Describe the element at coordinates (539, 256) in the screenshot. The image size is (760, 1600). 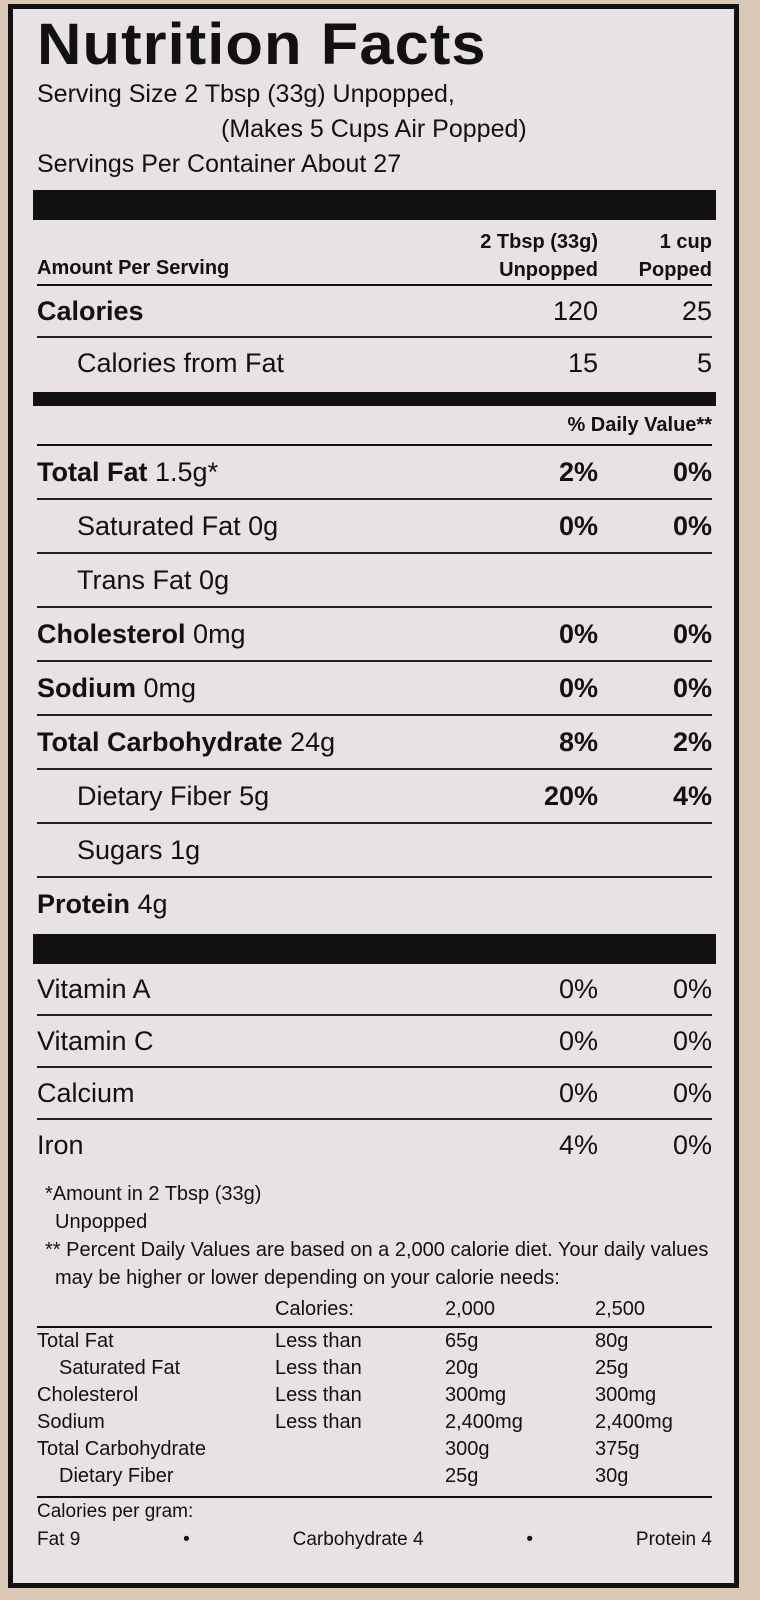
I see `column-unpopped: 2 Tbsp (33g) Unpopped` at that location.